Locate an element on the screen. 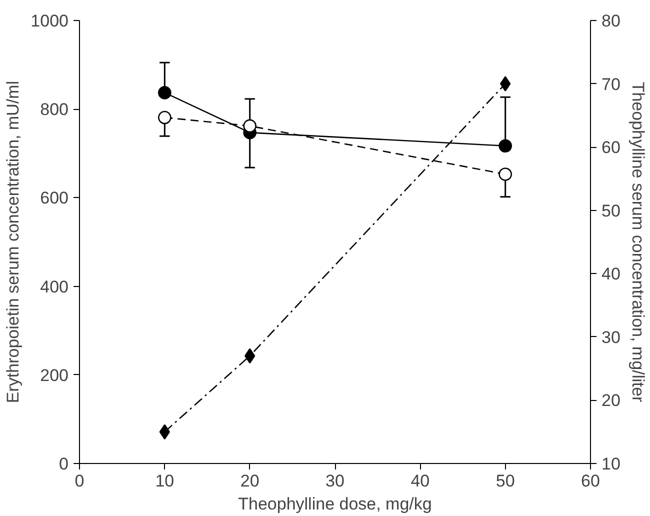 The image size is (650, 516). y2-tick-label: 30 is located at coordinates (611, 337).